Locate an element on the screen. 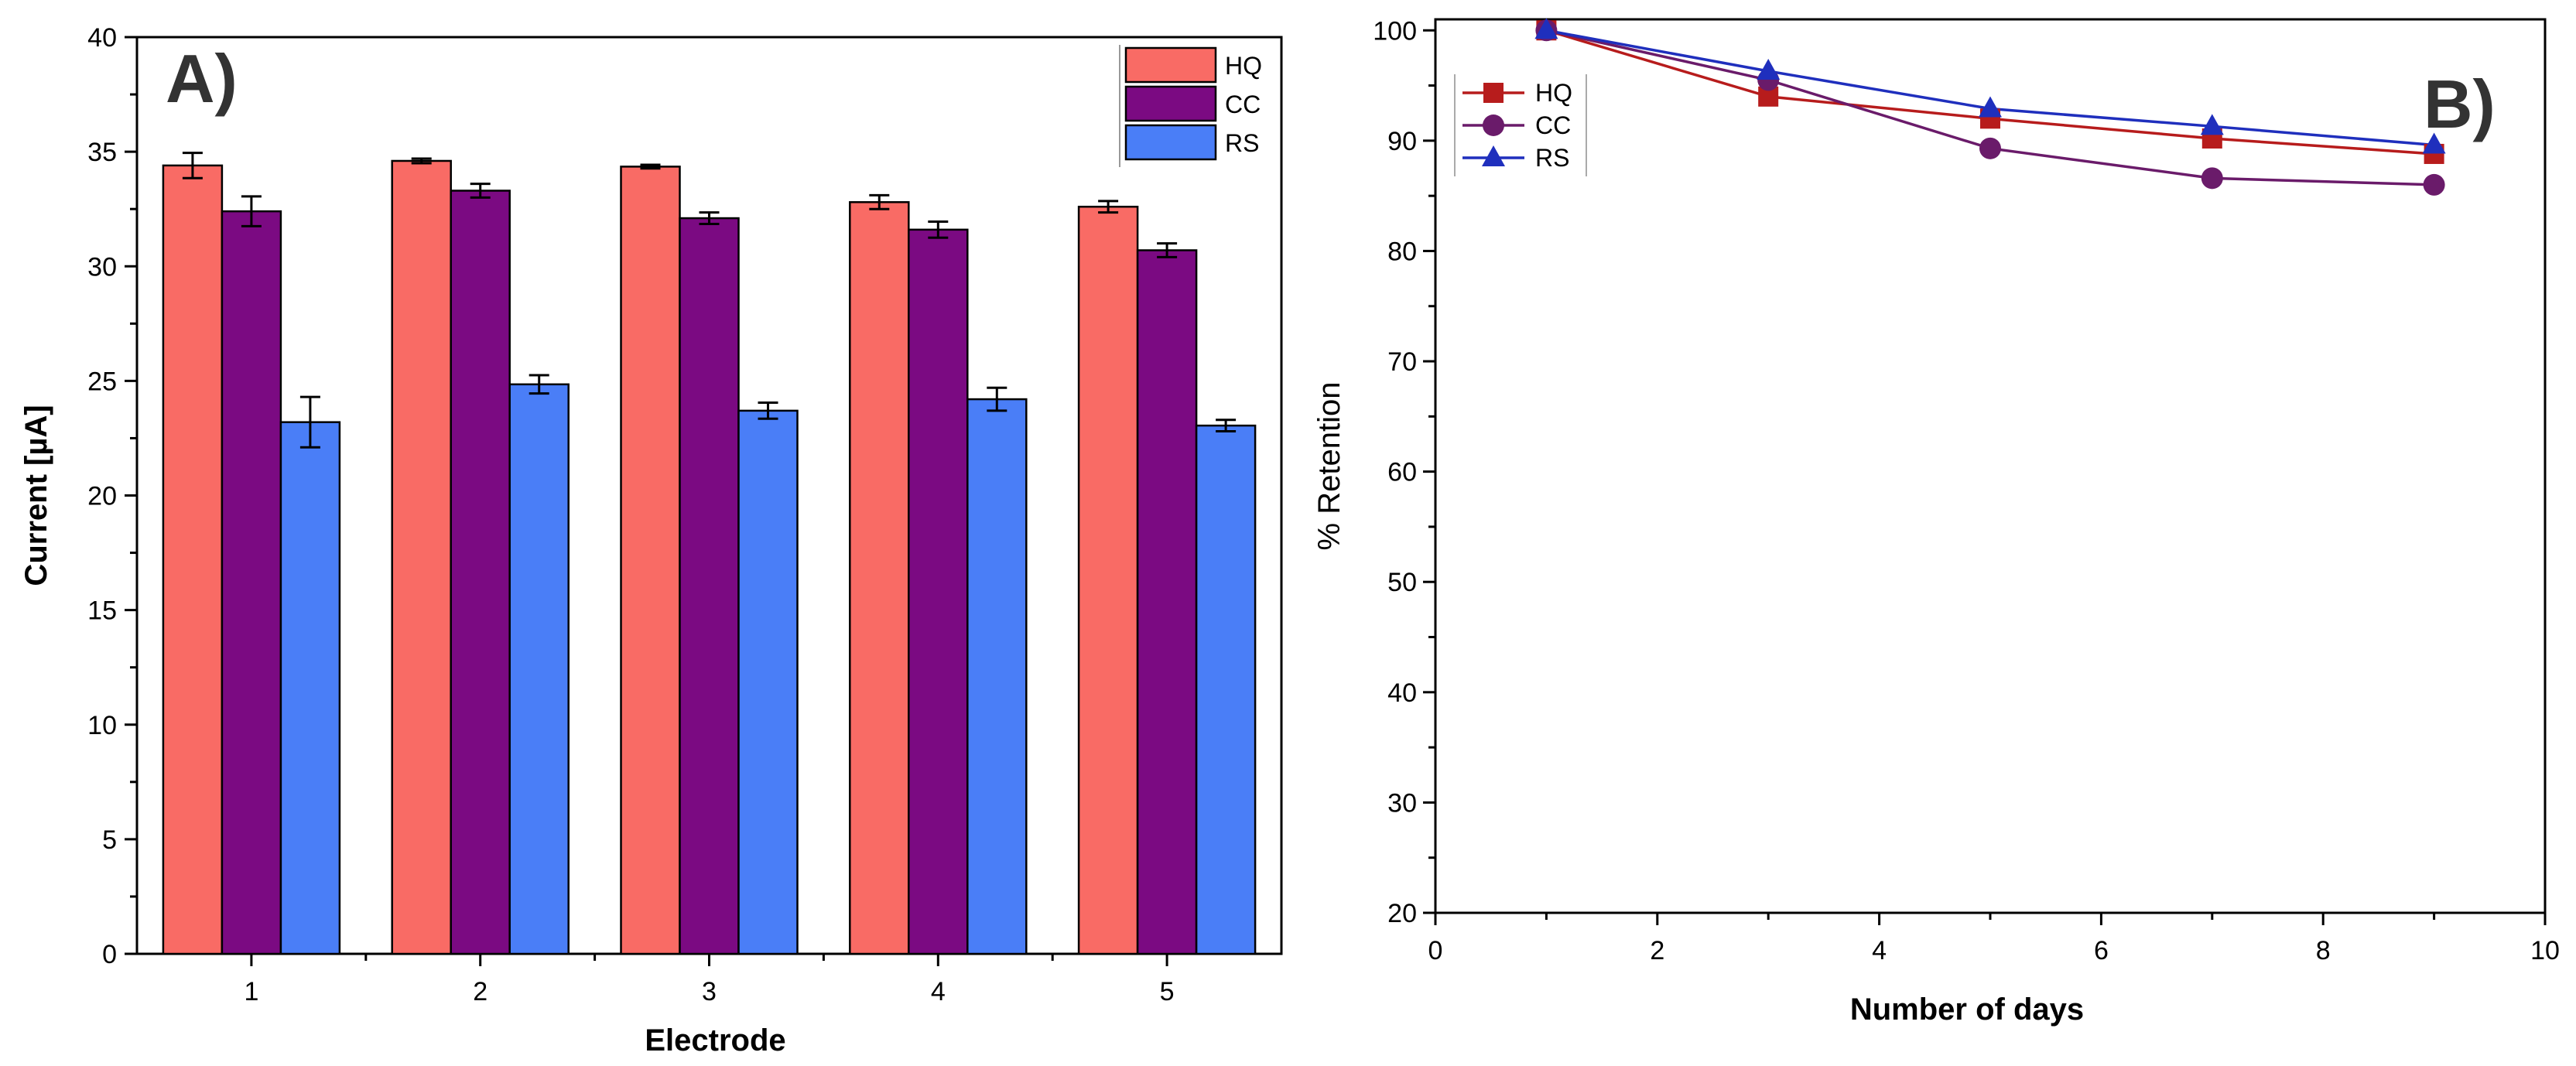  point-CC-day9 is located at coordinates (2434, 184).